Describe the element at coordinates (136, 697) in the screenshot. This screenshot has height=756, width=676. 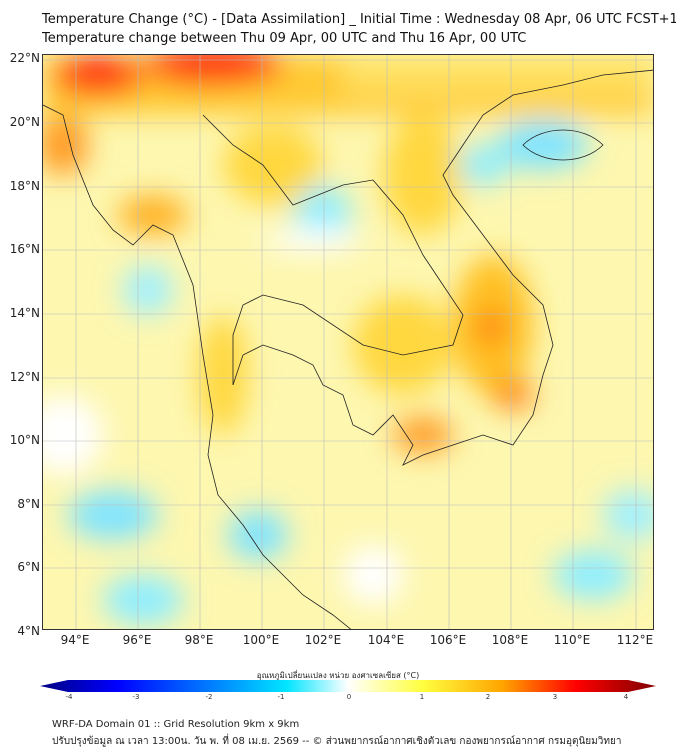
I see `colorbar-tick: -3` at that location.